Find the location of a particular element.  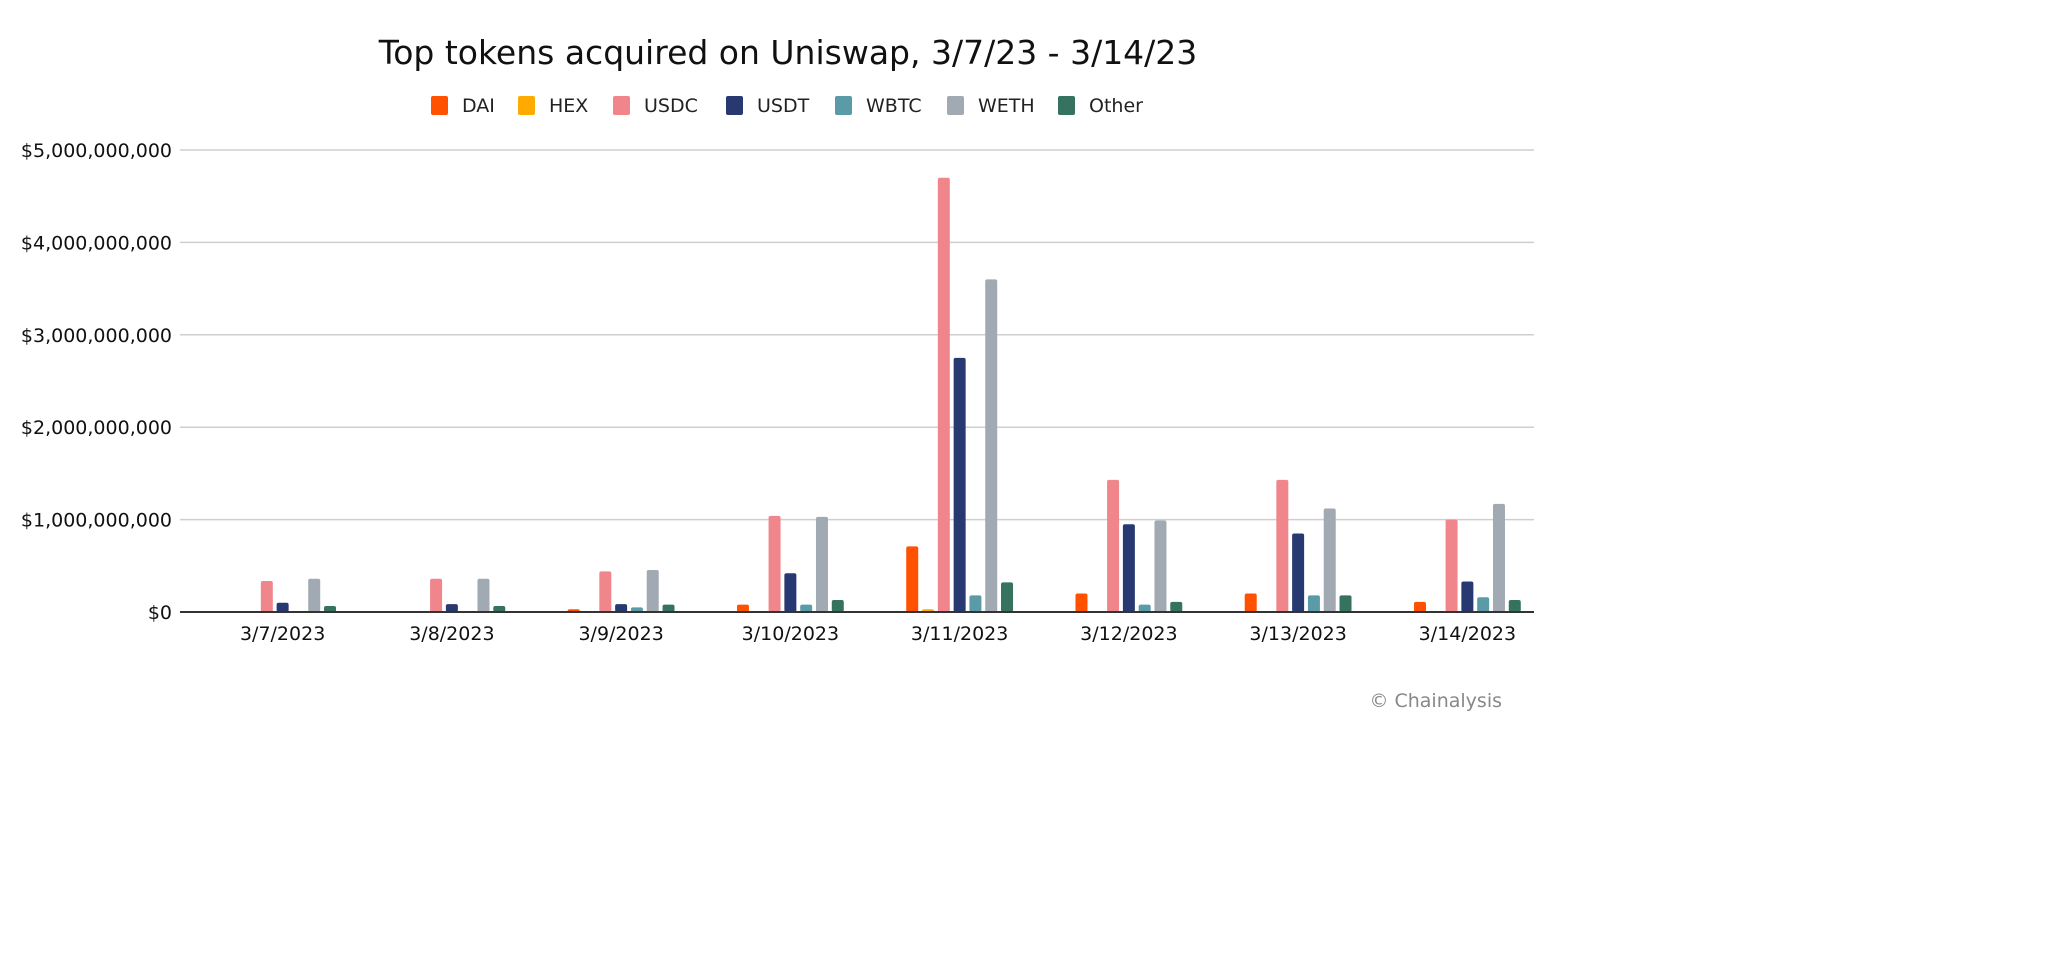

bar-dai-3/12/2023 is located at coordinates (1081, 602).